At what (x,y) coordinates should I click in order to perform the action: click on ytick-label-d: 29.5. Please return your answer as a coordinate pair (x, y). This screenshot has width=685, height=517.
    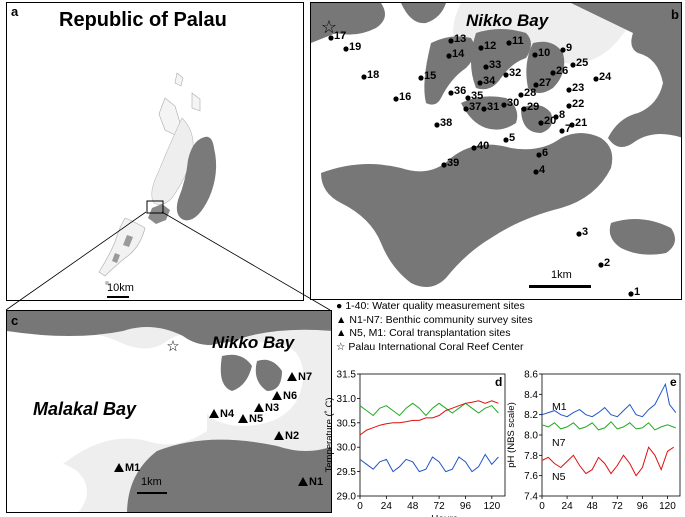
    Looking at the image, I should click on (347, 472).